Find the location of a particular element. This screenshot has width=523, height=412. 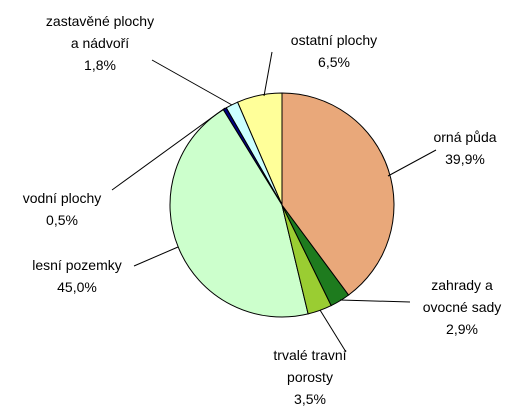

value-label: 0,5% is located at coordinates (62, 220).